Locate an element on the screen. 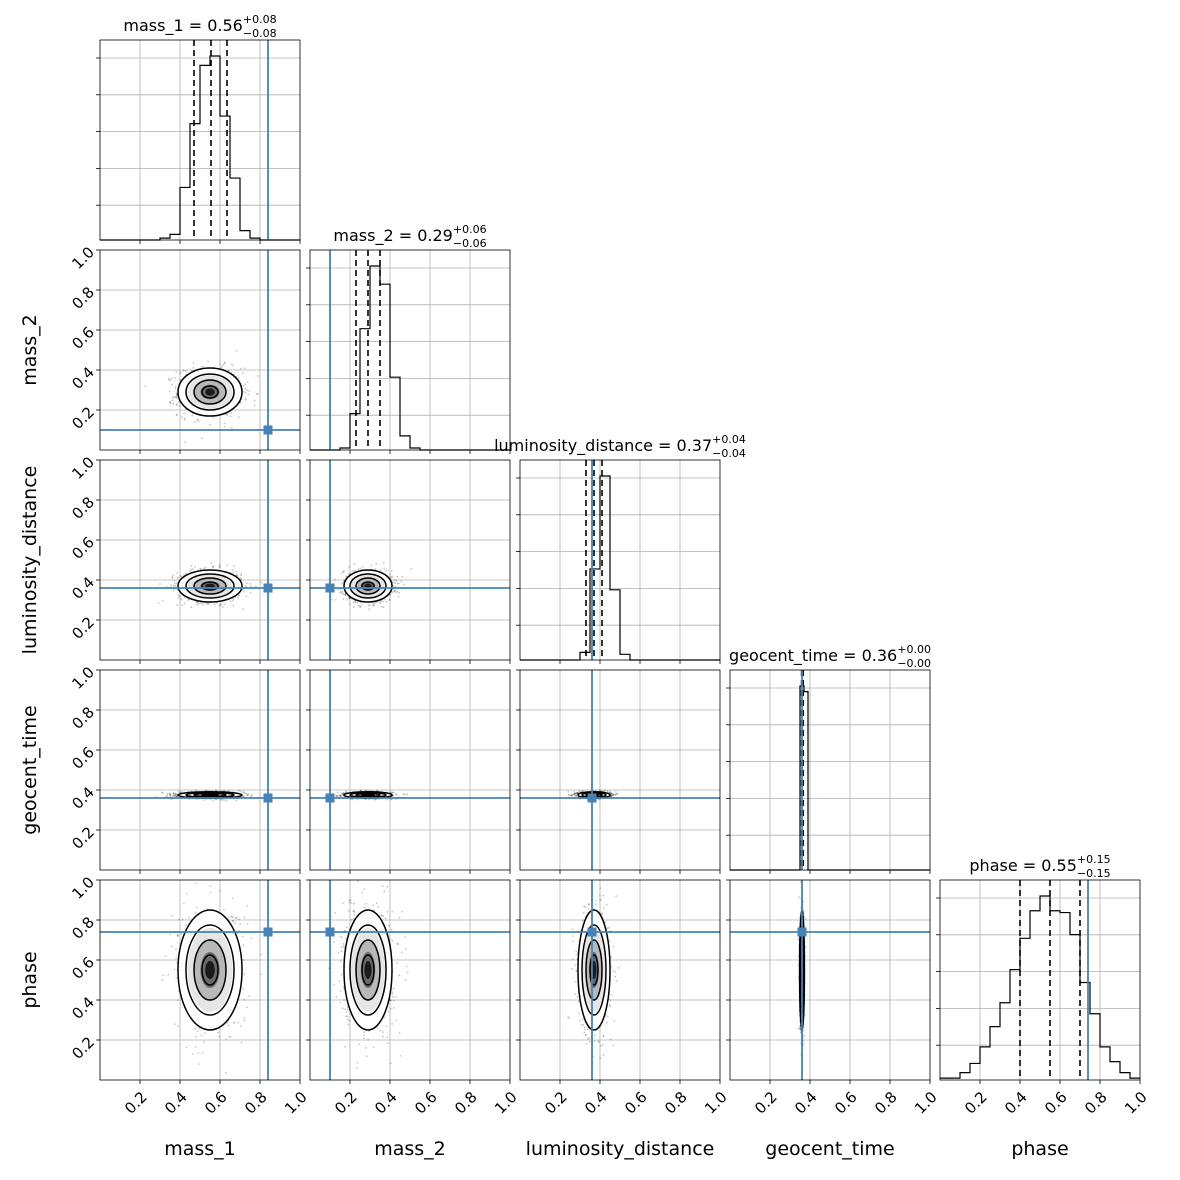 Image resolution: width=1180 pixels, height=1180 pixels. marginal-title-minus: −0.08 is located at coordinates (260, 33).